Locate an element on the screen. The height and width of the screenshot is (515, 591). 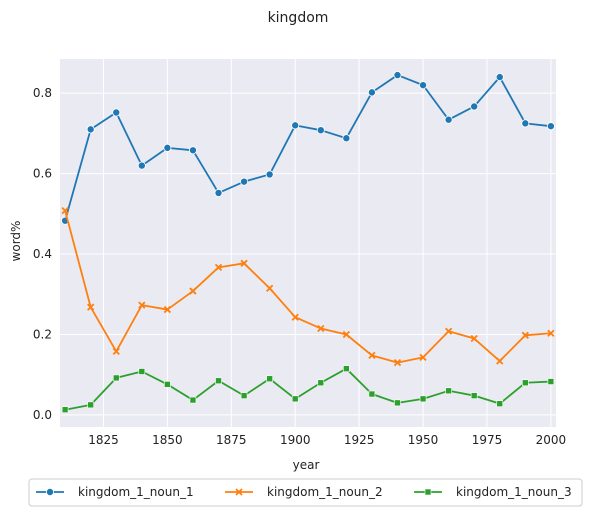
legend-item: kingdom_1_noun_1 is located at coordinates (115, 492).